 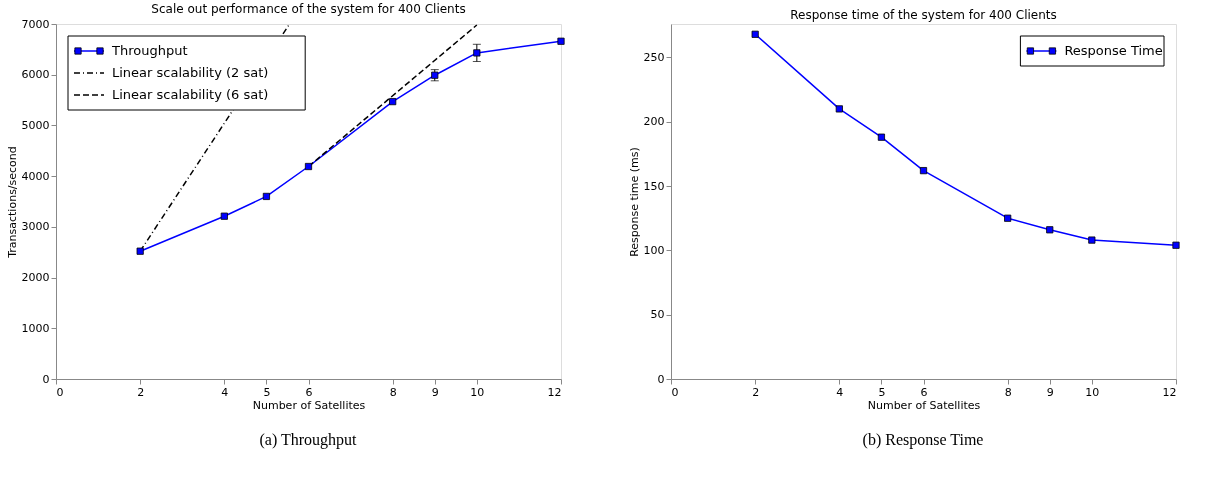 What do you see at coordinates (654, 57) in the screenshot?
I see `y-tick-label: 250` at bounding box center [654, 57].